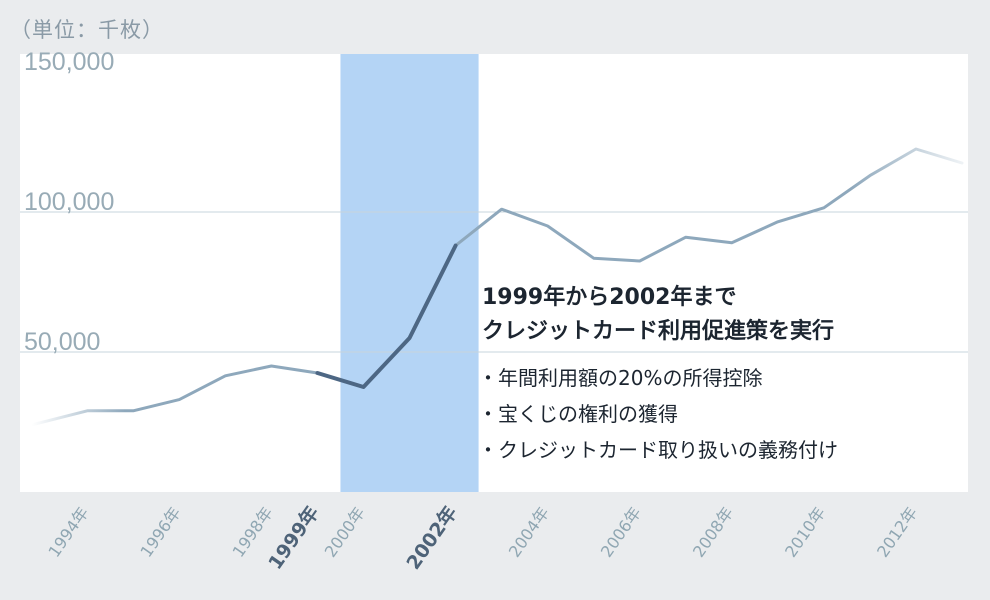 The width and height of the screenshot is (990, 600). What do you see at coordinates (68, 531) in the screenshot?
I see `x-tick-label: 1994年` at bounding box center [68, 531].